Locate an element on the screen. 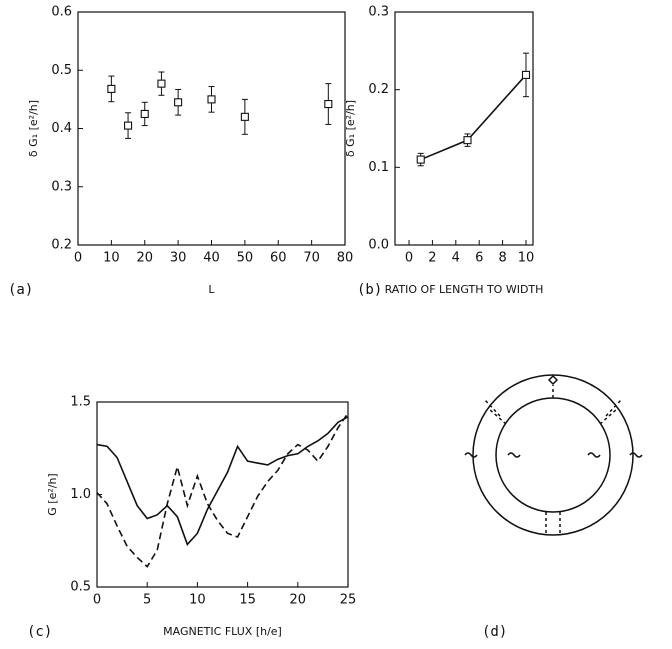 The height and width of the screenshot is (649, 672). x-axis-label: MAGNETIC FLUX [h/e] is located at coordinates (222, 631).